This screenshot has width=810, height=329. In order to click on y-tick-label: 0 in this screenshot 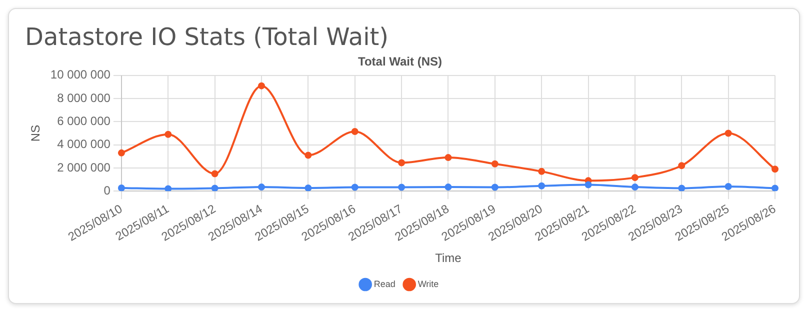, I will do `click(107, 190)`.